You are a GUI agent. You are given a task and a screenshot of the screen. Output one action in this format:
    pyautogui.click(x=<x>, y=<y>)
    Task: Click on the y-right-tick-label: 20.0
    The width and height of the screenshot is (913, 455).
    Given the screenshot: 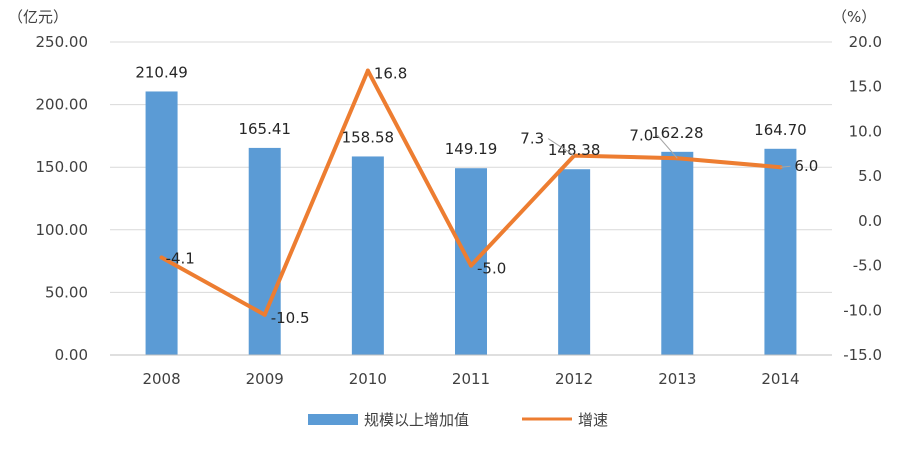 What is the action you would take?
    pyautogui.click(x=865, y=42)
    